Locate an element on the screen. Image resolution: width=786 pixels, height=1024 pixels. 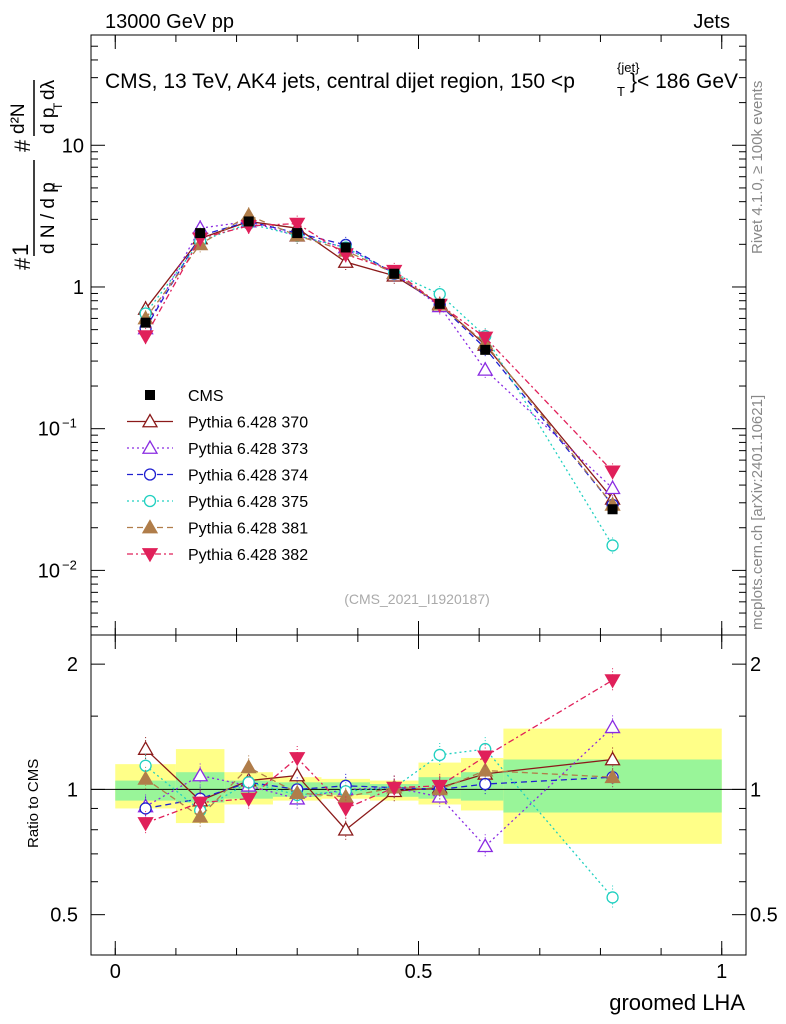
svg-text: 1 is located at coordinates (20, 250).